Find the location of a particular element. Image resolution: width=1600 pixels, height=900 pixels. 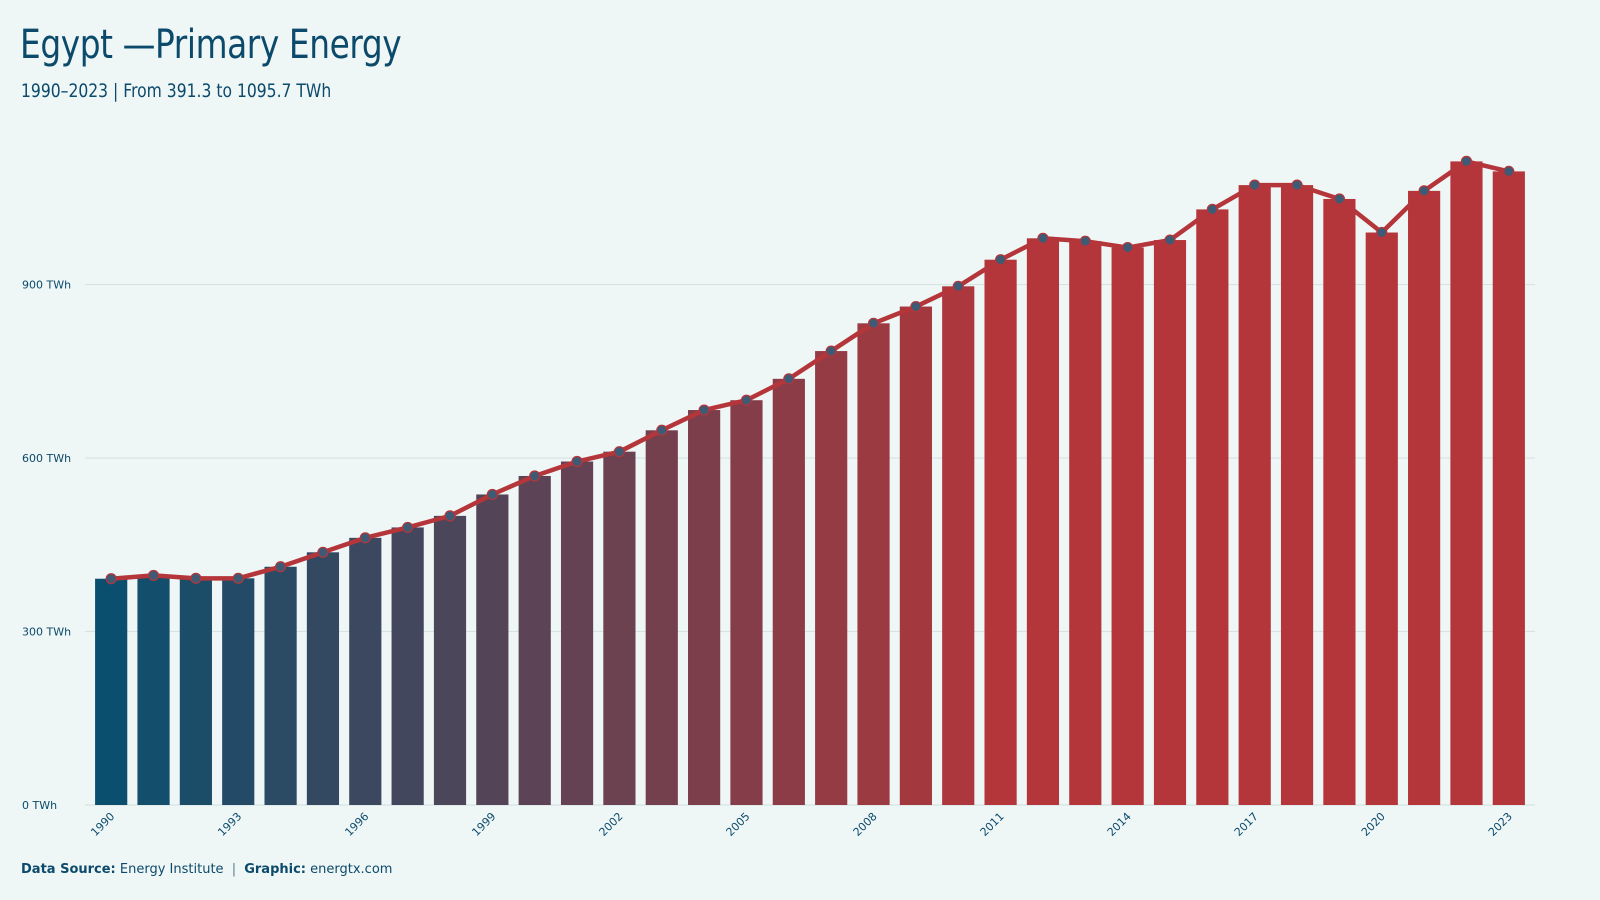

point-2017 is located at coordinates (1255, 185).